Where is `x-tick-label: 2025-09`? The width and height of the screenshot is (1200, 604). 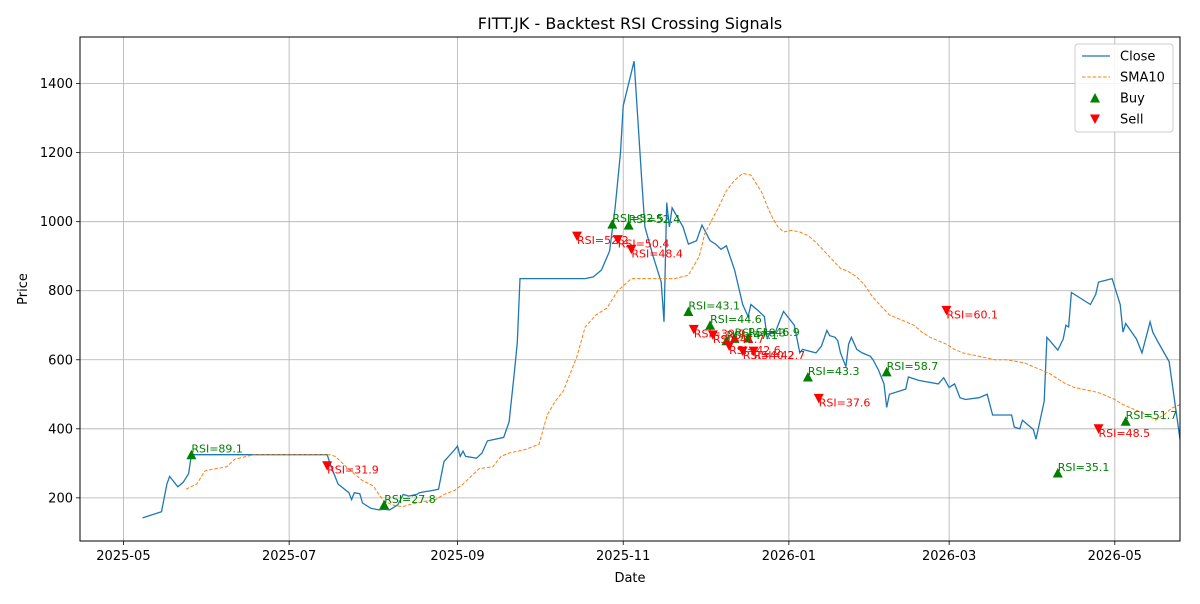 x-tick-label: 2025-09 is located at coordinates (457, 556).